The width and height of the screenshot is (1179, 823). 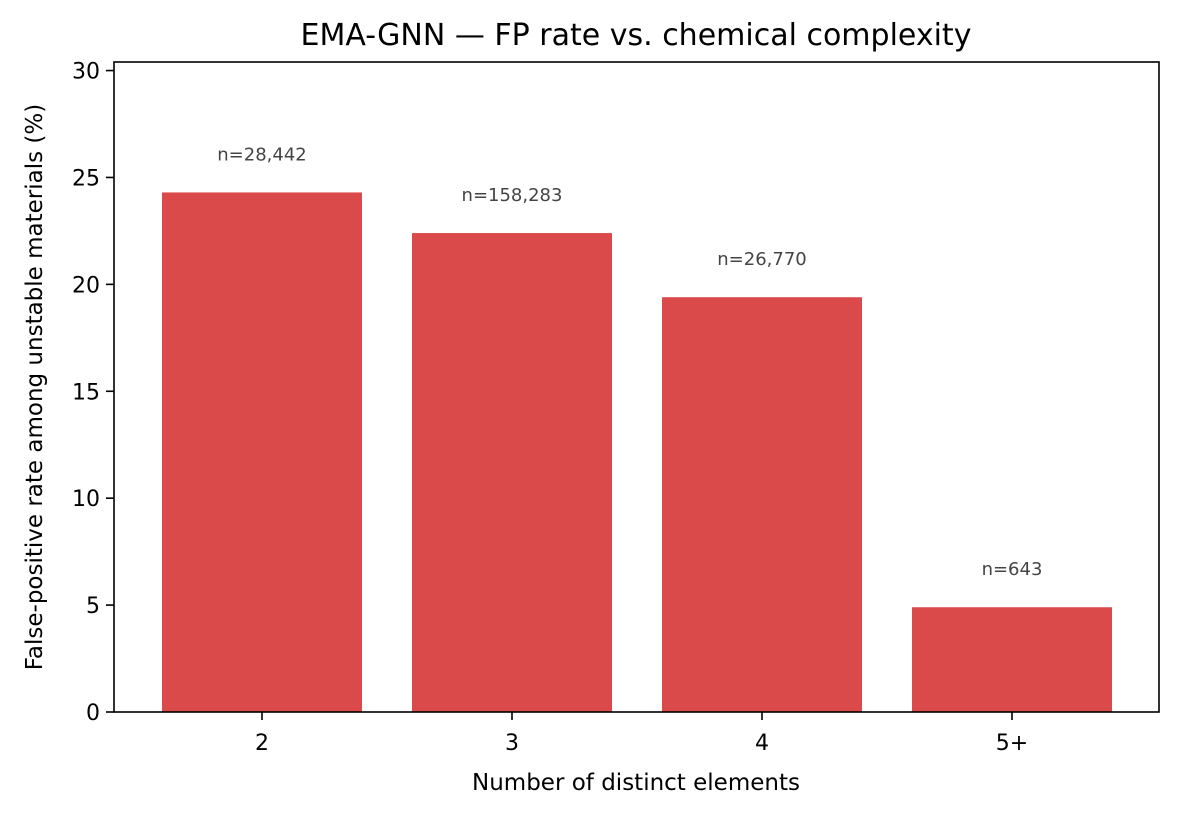 What do you see at coordinates (512, 743) in the screenshot?
I see `x-tick-label-3: 3` at bounding box center [512, 743].